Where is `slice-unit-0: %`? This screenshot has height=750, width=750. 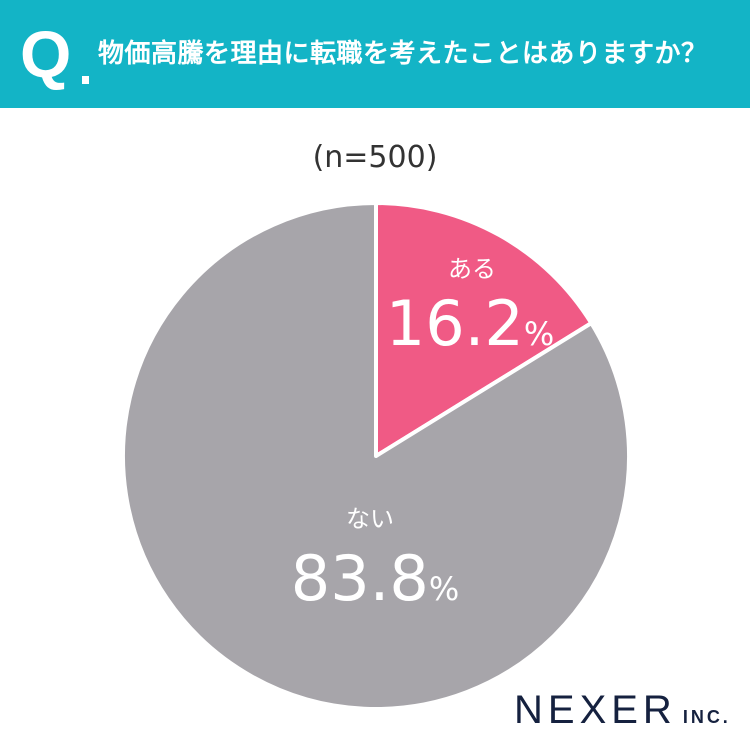
slice-unit-0: % is located at coordinates (539, 334).